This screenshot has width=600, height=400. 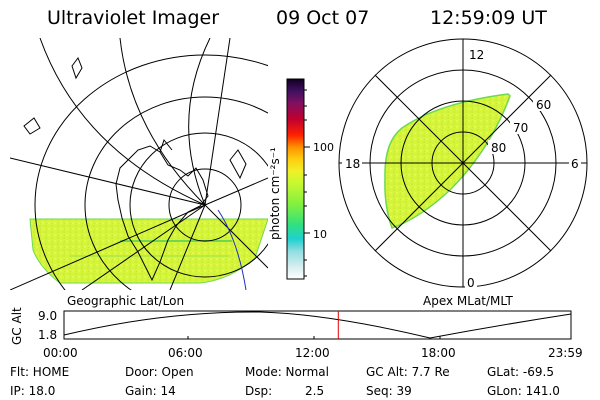 I want to click on altitude-curve, so click(x=317, y=325).